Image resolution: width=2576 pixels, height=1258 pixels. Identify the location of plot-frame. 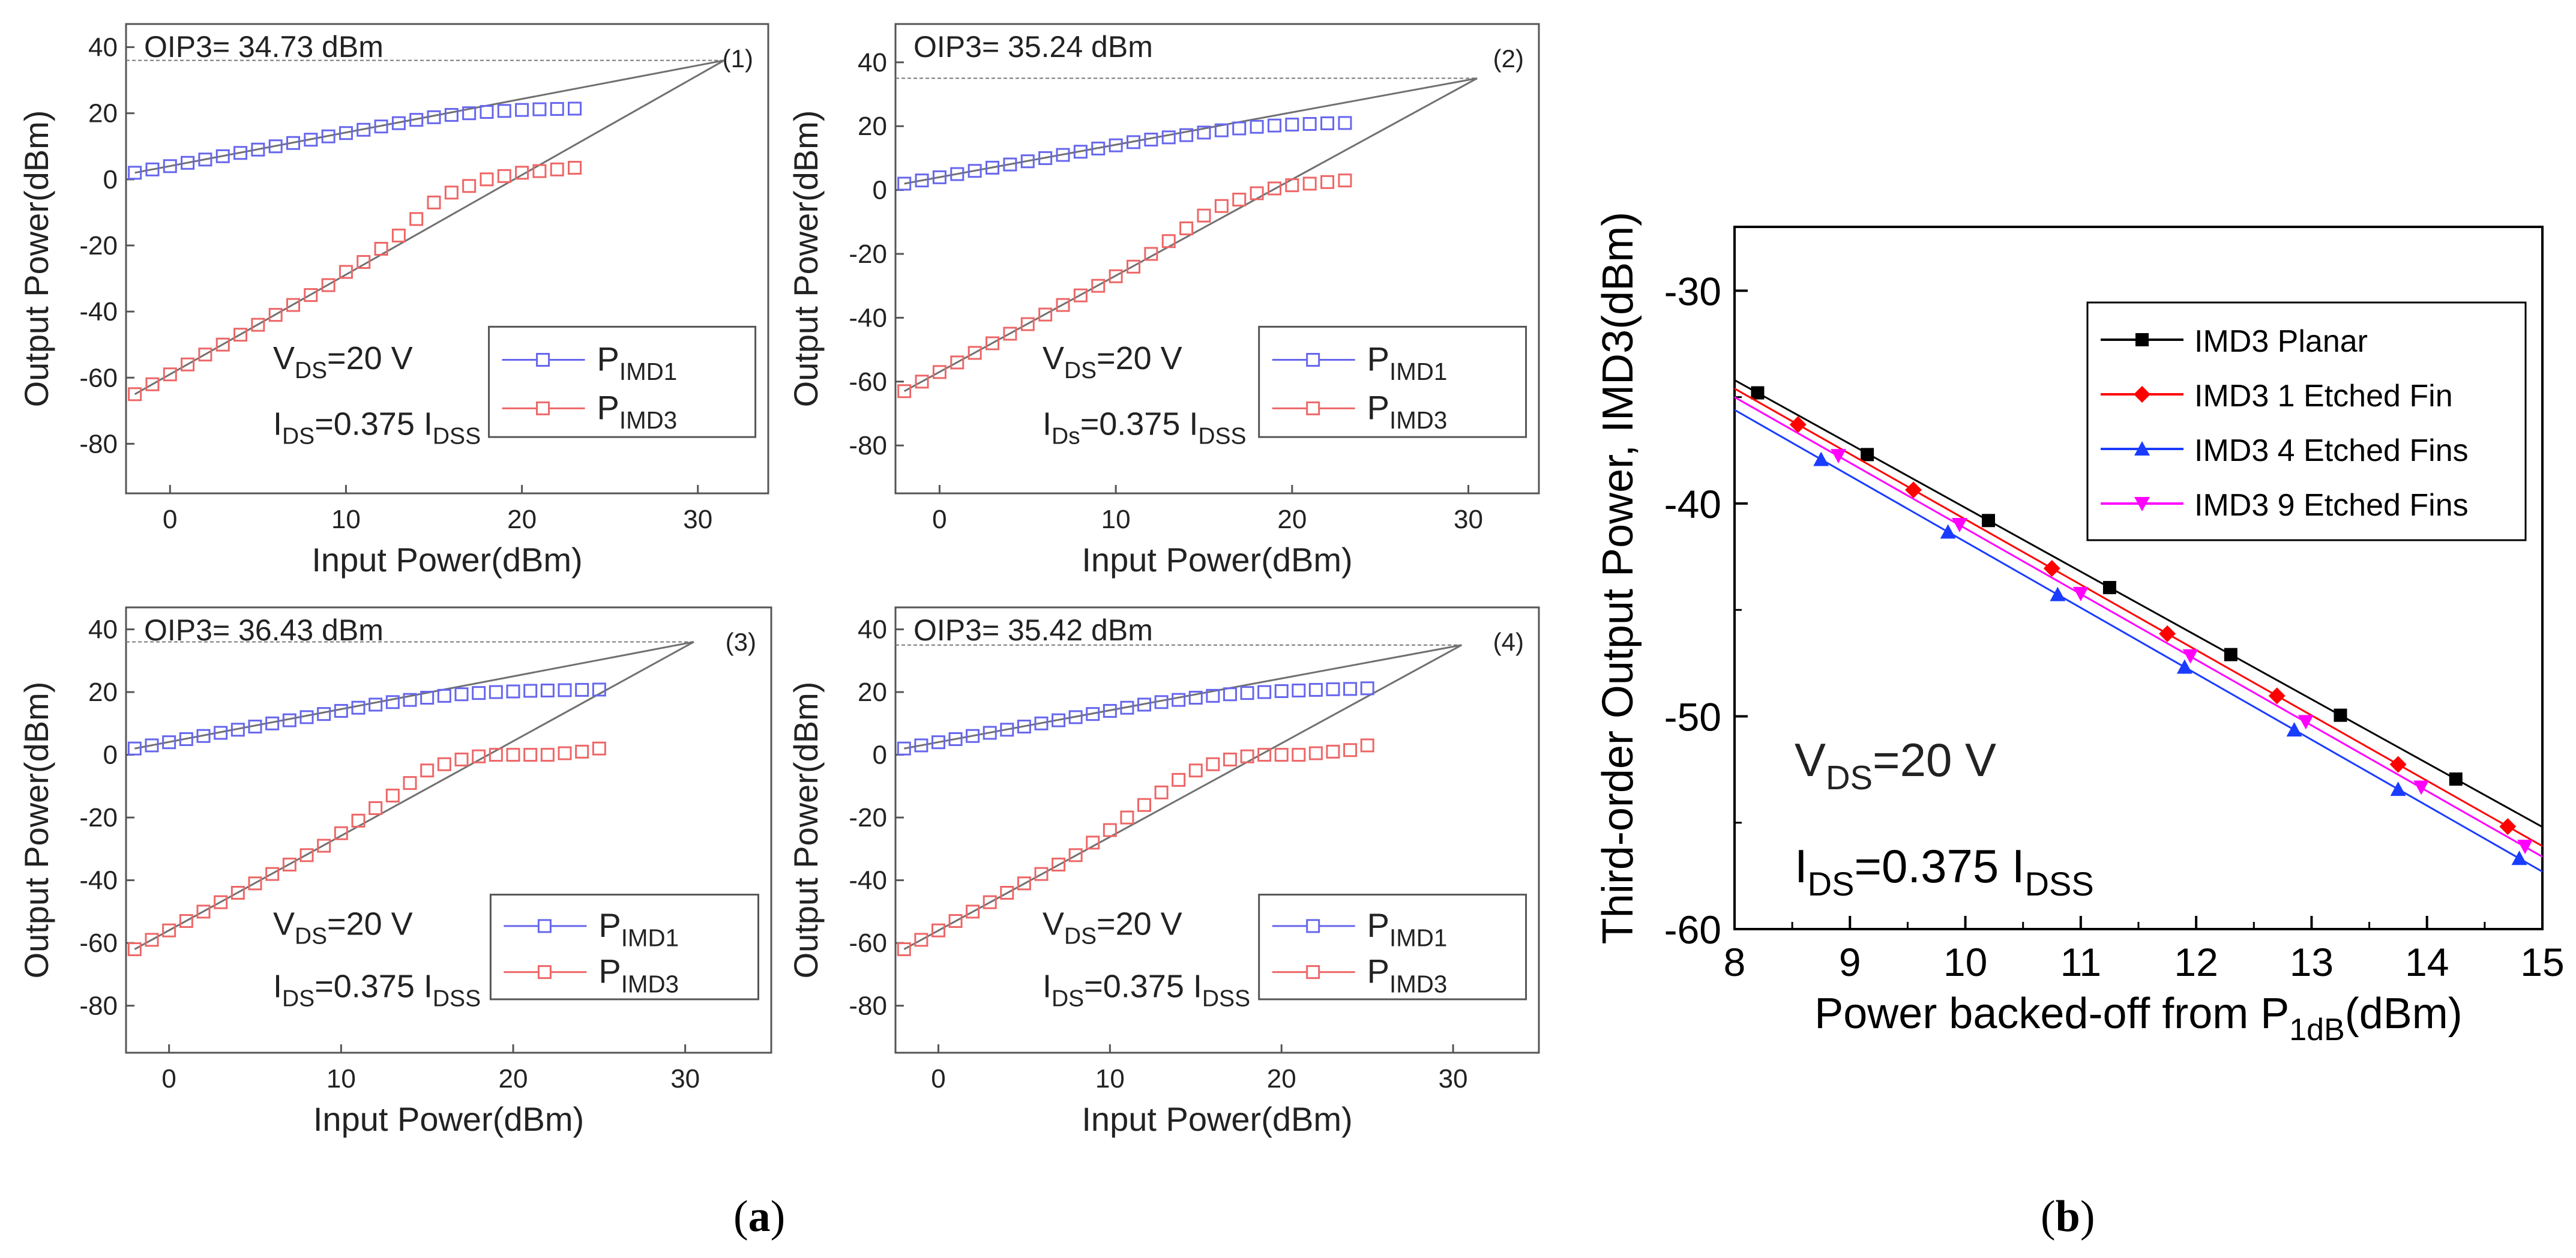
(1217, 259).